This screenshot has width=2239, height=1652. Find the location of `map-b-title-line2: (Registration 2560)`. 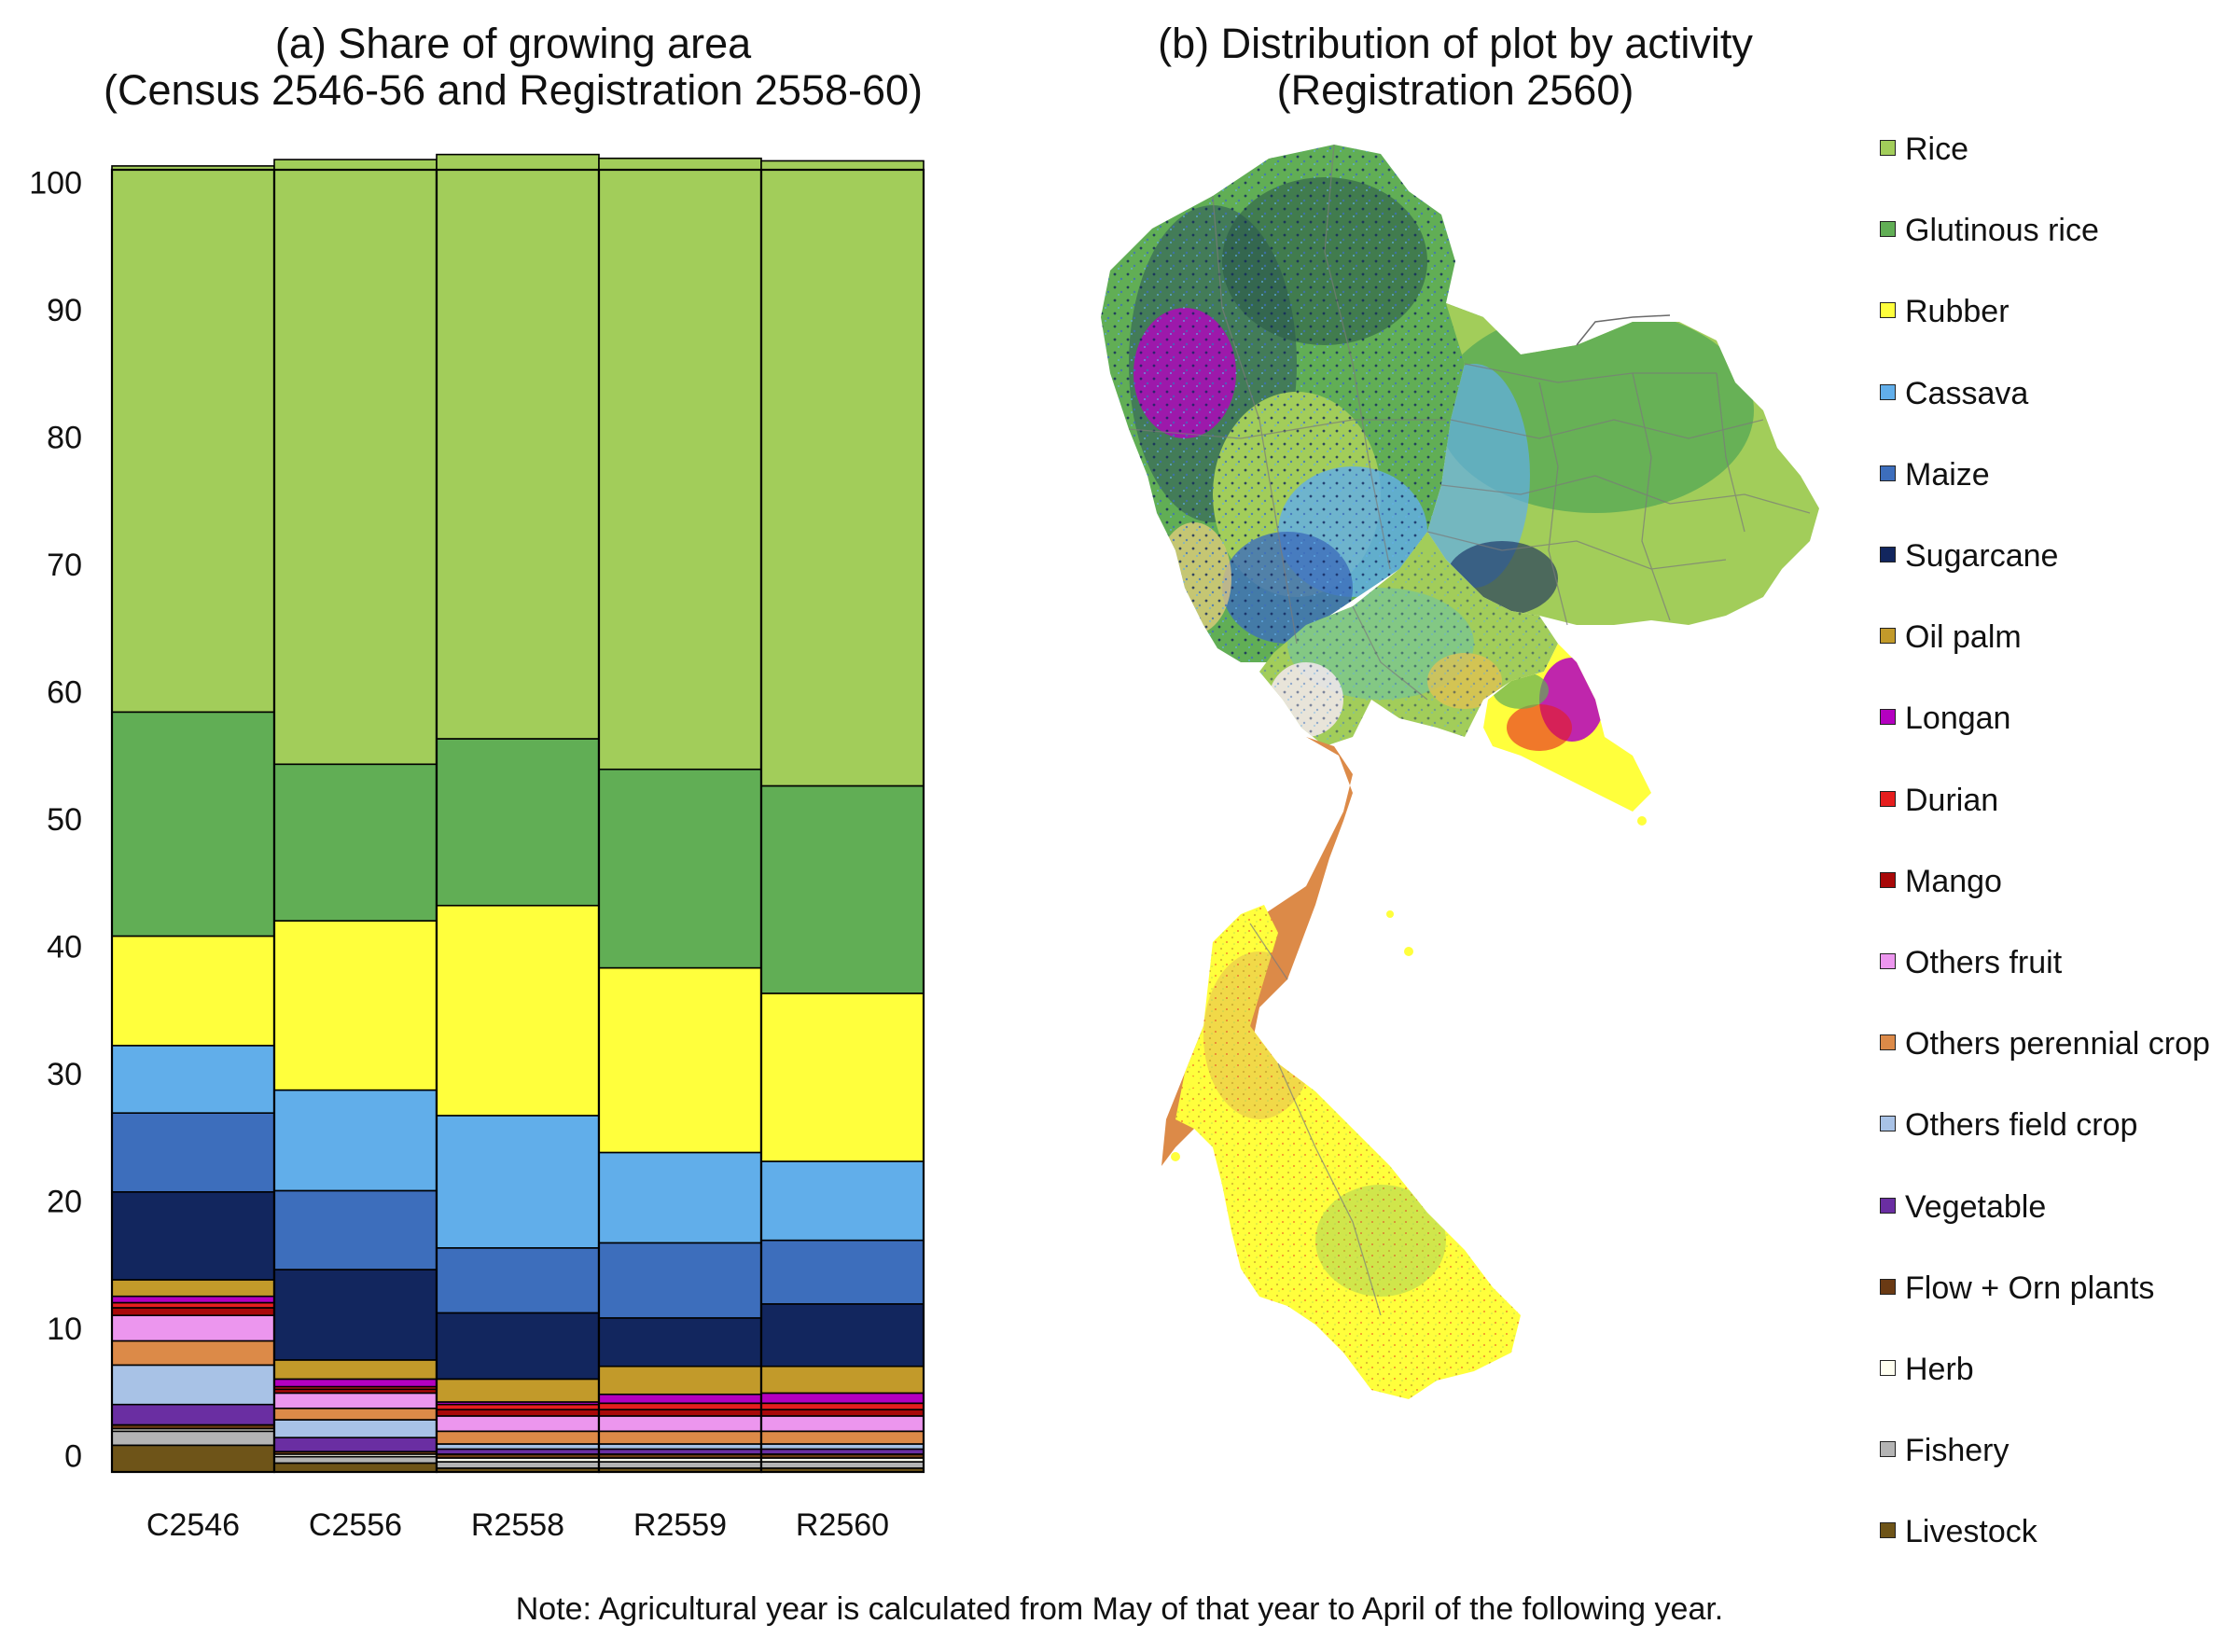

map-b-title-line2: (Registration 2560) is located at coordinates (1455, 90).